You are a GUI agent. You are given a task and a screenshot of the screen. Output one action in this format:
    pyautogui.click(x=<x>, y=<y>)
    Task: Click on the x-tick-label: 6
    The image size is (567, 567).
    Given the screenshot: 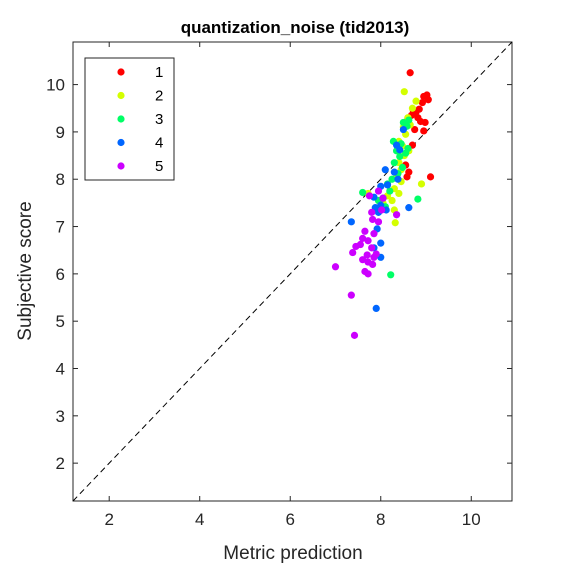 What is the action you would take?
    pyautogui.click(x=290, y=519)
    